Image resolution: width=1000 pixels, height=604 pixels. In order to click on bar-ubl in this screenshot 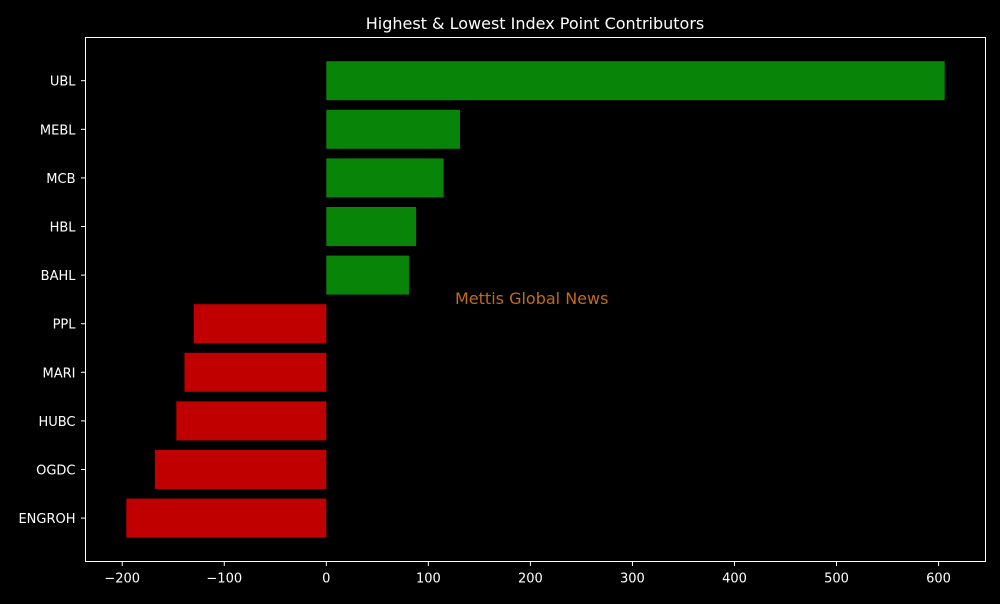, I will do `click(635, 81)`.